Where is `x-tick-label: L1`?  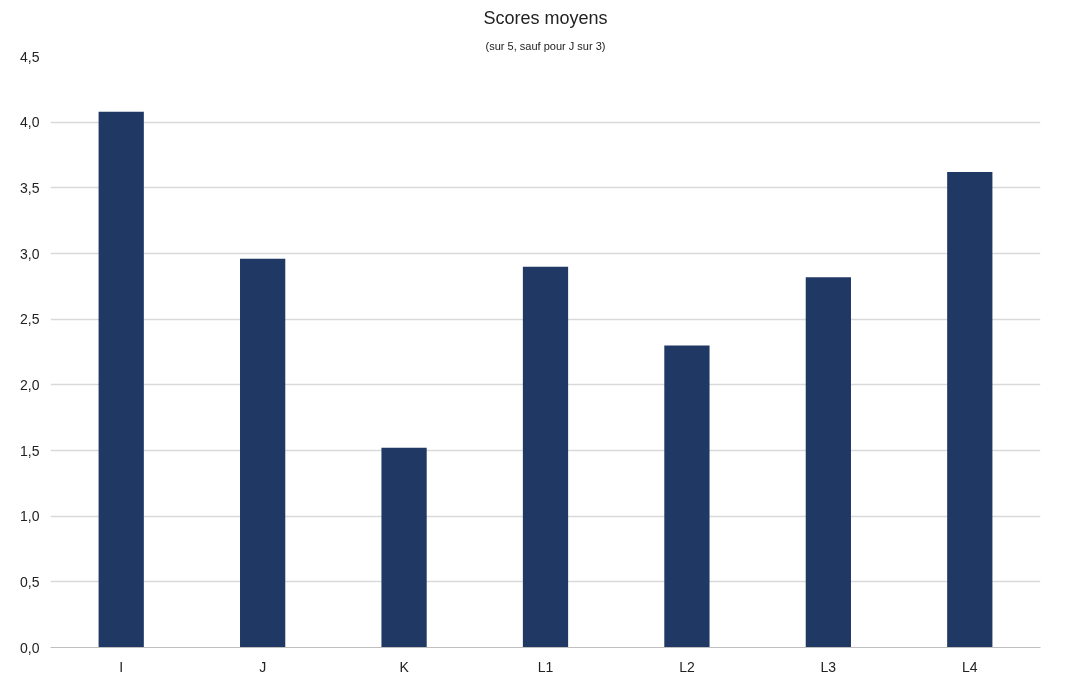 x-tick-label: L1 is located at coordinates (545, 666).